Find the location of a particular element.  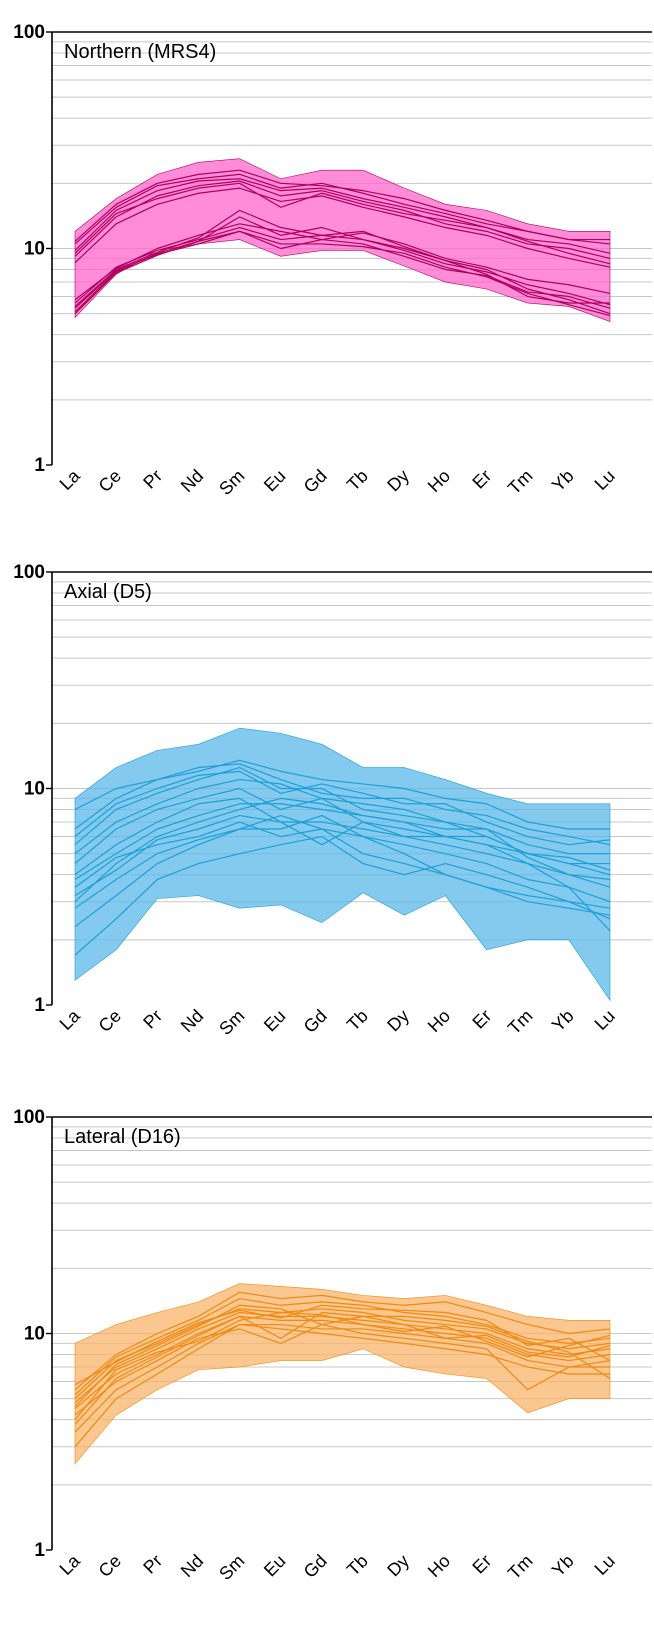

panel-title: Northern (MRS4) is located at coordinates (140, 52).